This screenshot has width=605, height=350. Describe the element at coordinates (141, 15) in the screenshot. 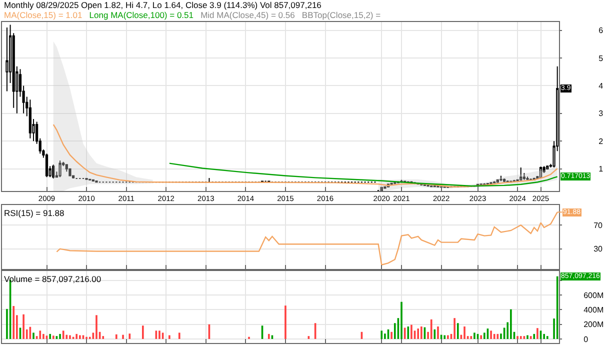

I see `text: Long MA(Close,100) = 0.51` at that location.